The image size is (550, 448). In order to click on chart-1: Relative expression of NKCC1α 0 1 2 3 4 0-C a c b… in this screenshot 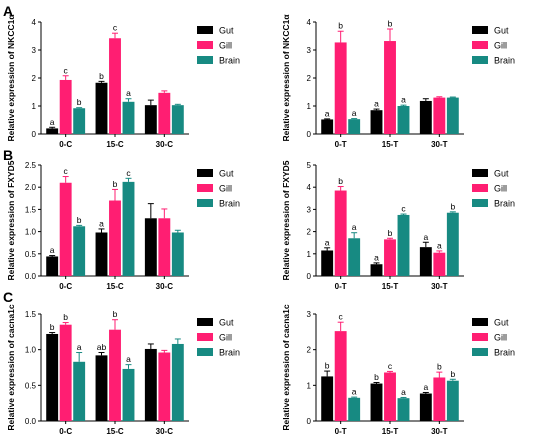, I will do `click(123, 81)`.